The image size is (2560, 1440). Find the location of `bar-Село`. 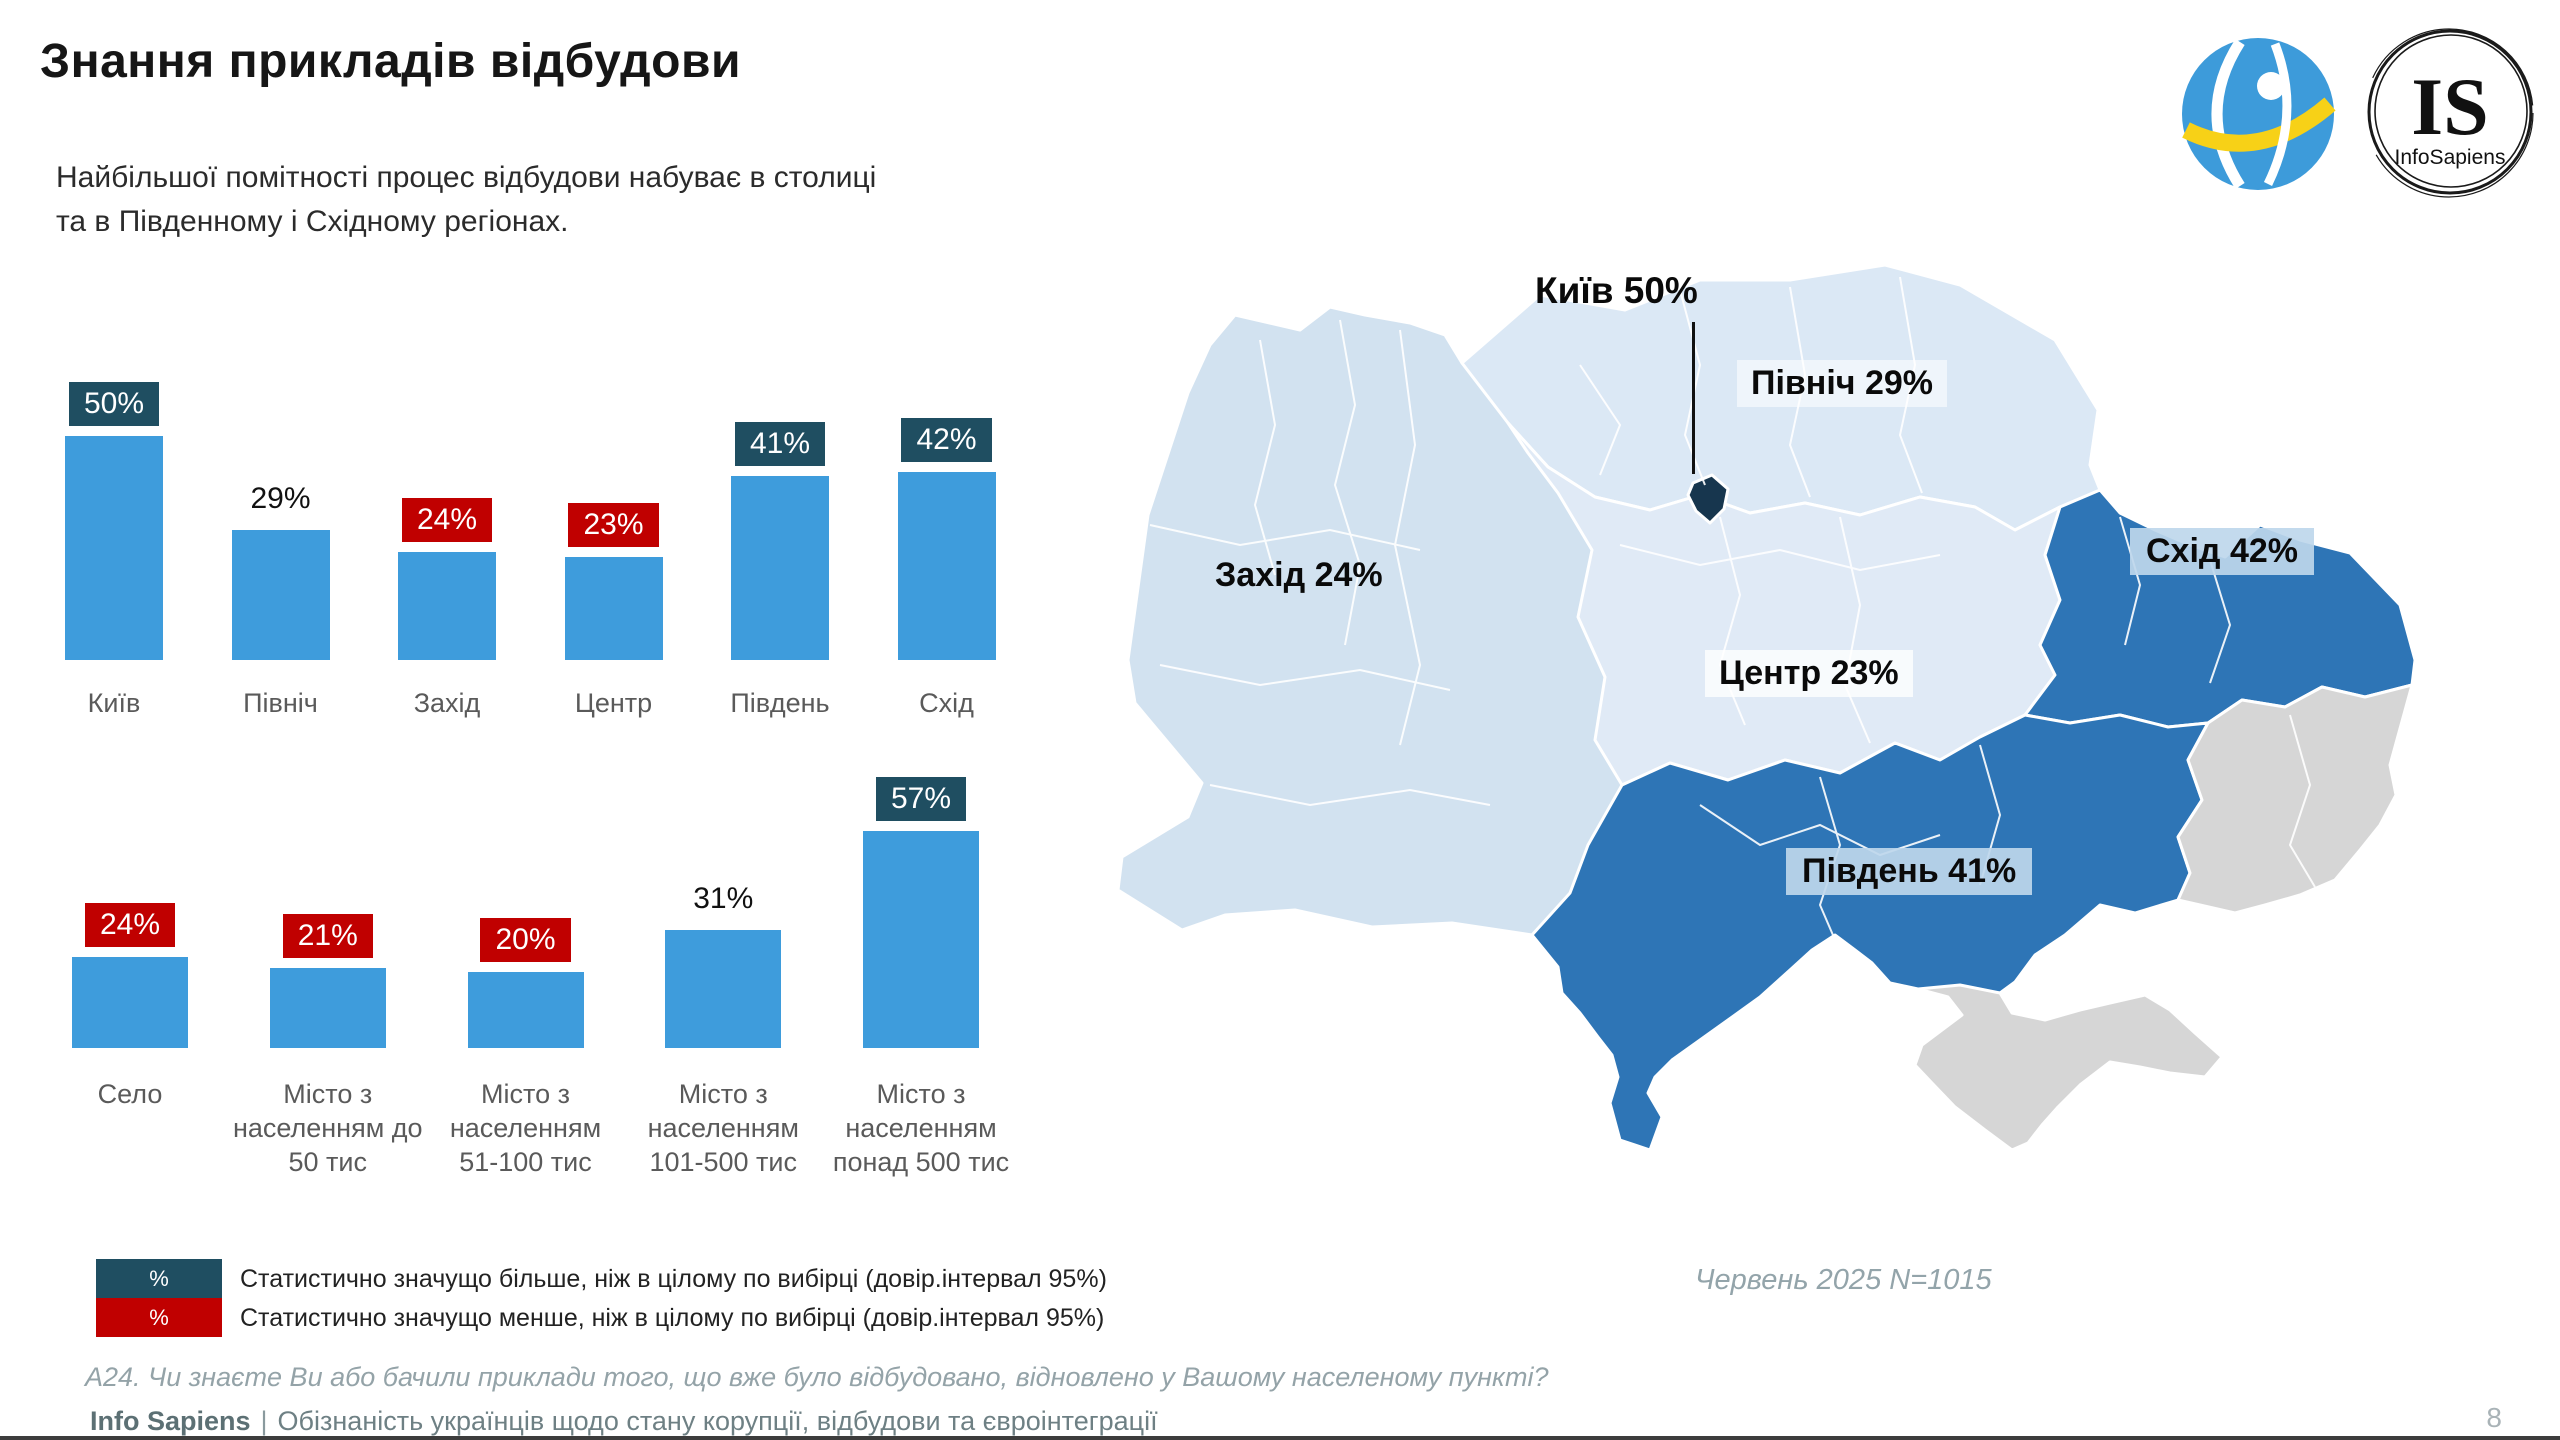

bar-Село is located at coordinates (130, 1002).